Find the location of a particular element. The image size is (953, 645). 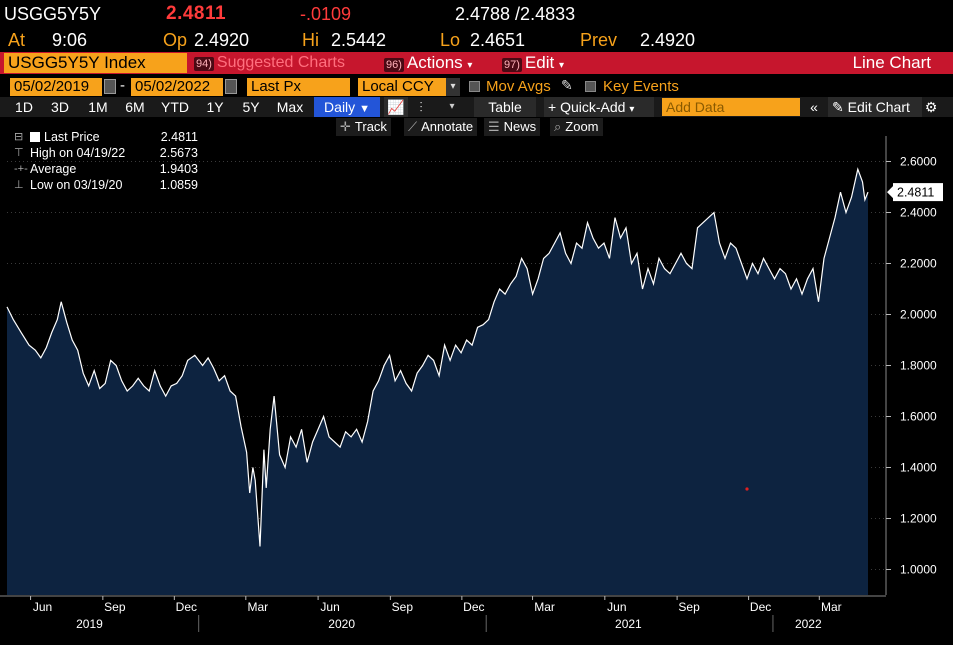

period-3d: 3D is located at coordinates (60, 107).